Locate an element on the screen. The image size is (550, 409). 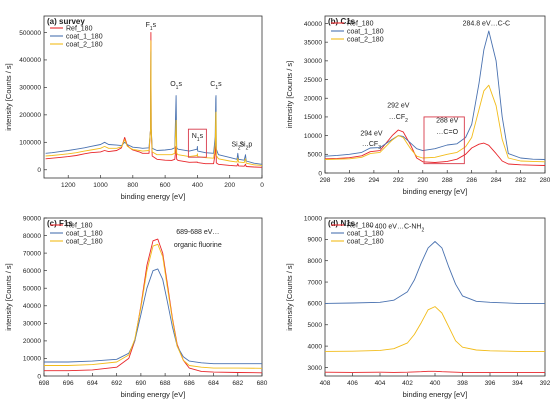
annotation-label: C1s is located at coordinates (216, 86).